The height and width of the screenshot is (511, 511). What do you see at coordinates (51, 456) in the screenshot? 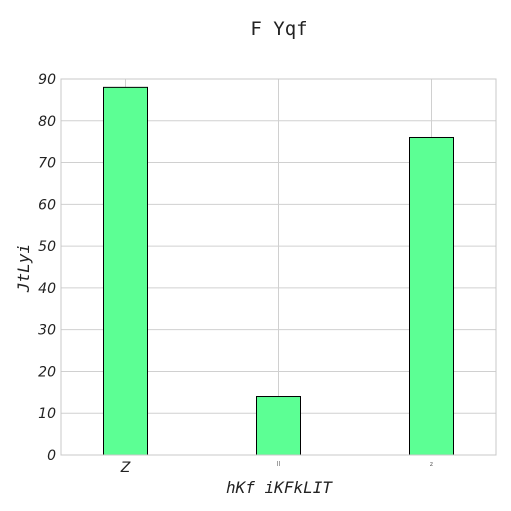
I see `y-tick-label: 0` at bounding box center [51, 456].